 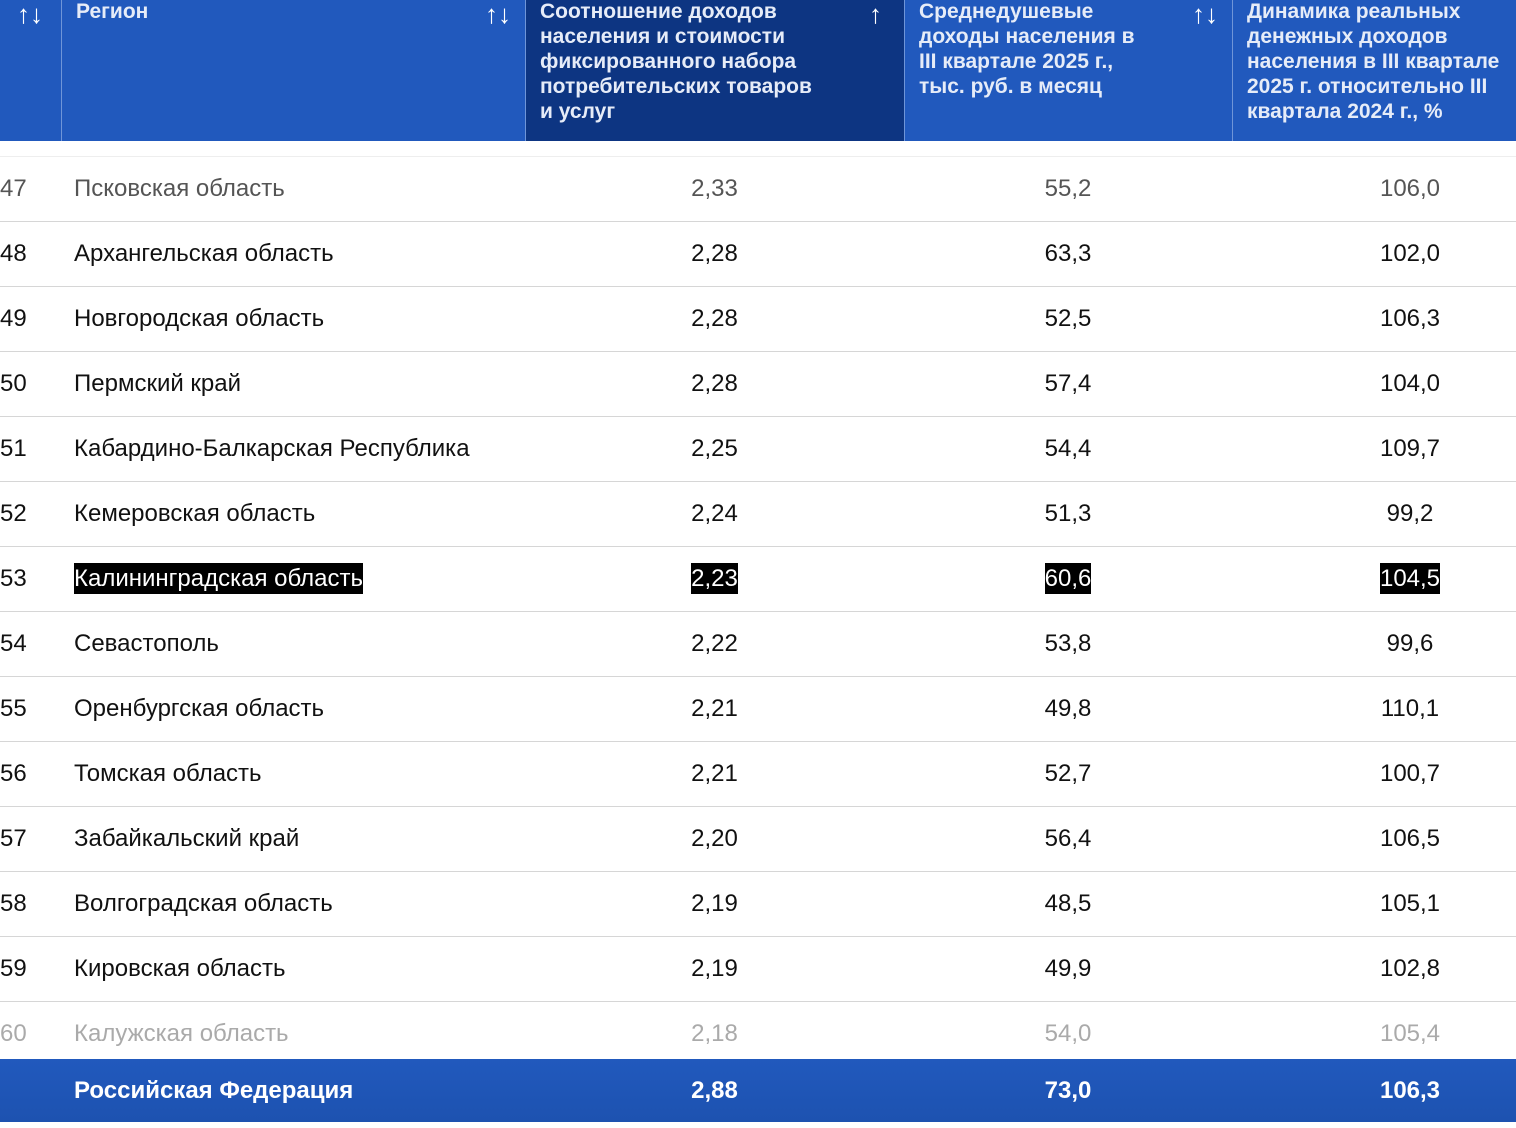 What do you see at coordinates (1068, 968) in the screenshot?
I see `income-cell-text: 49,9` at bounding box center [1068, 968].